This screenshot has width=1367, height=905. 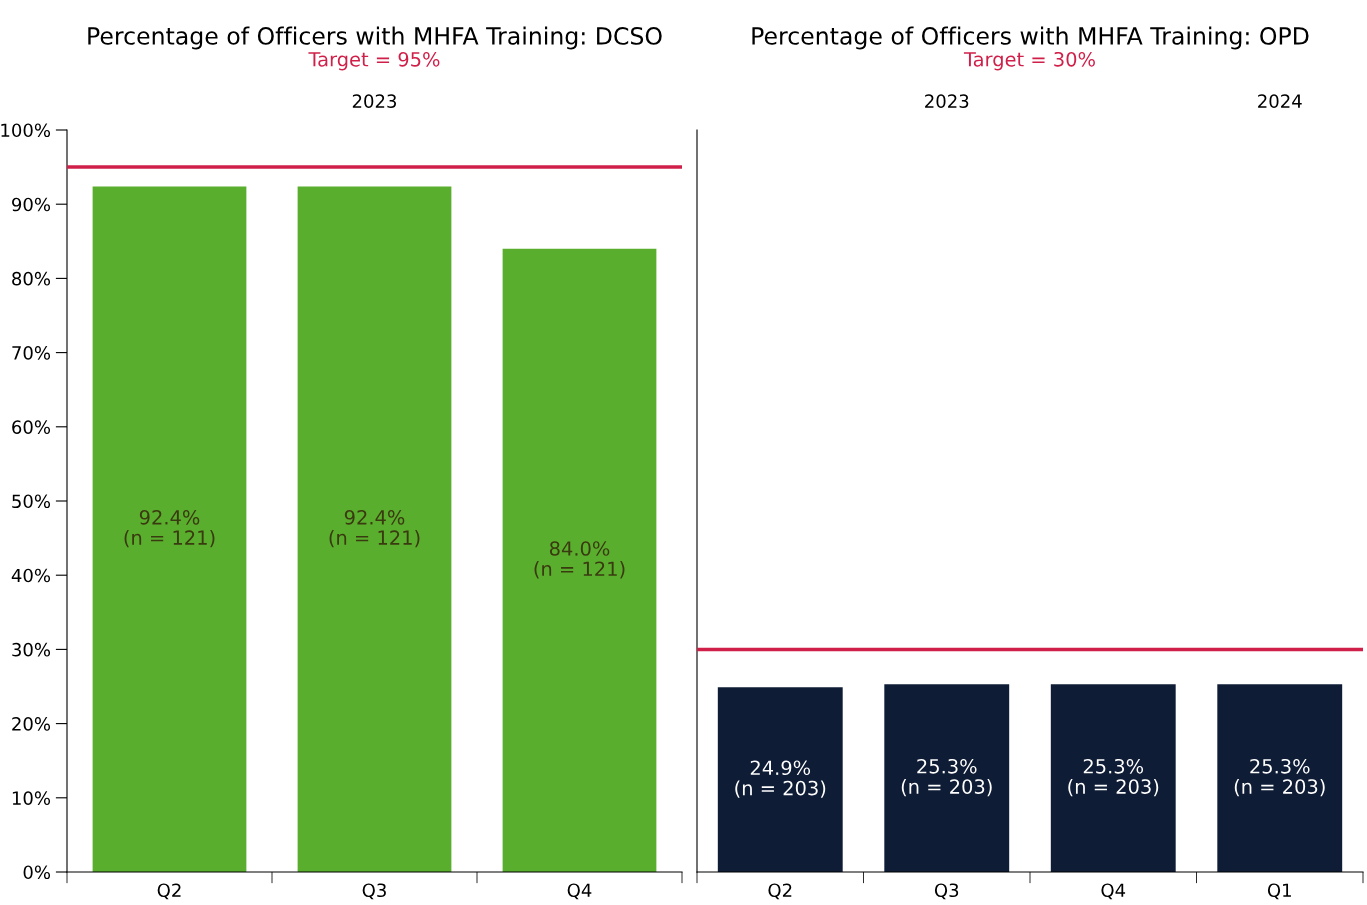 I want to click on chart-subtitle: Target = 30%, so click(x=1029, y=61).